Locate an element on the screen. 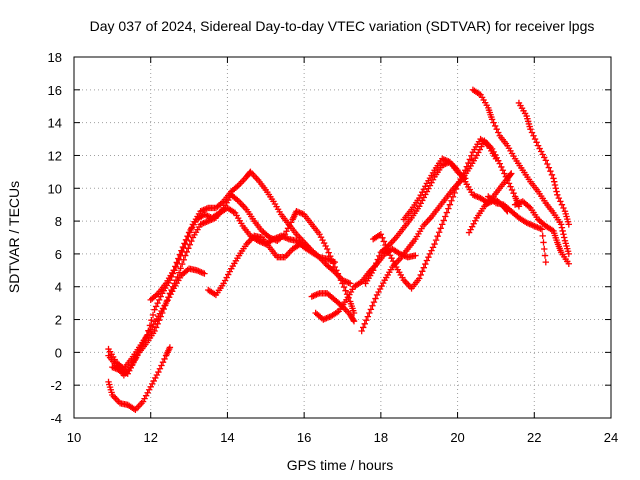  y-tick-label: 0 is located at coordinates (58, 352).